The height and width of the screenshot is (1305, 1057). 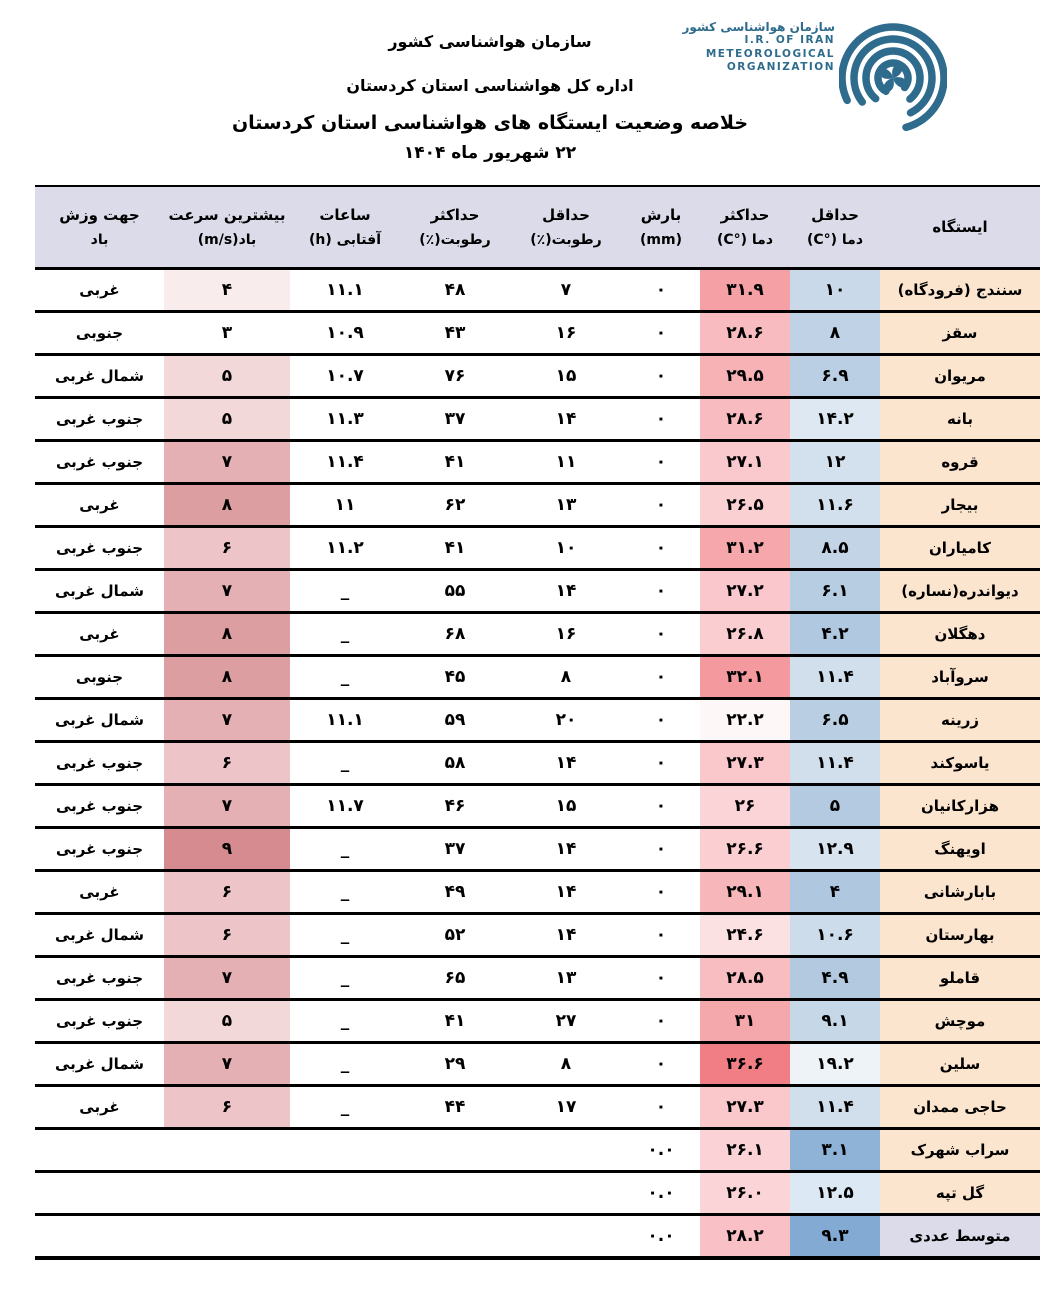 What do you see at coordinates (345, 462) in the screenshot?
I see `sunshine-hours-cell: ۱۱.۴` at bounding box center [345, 462].